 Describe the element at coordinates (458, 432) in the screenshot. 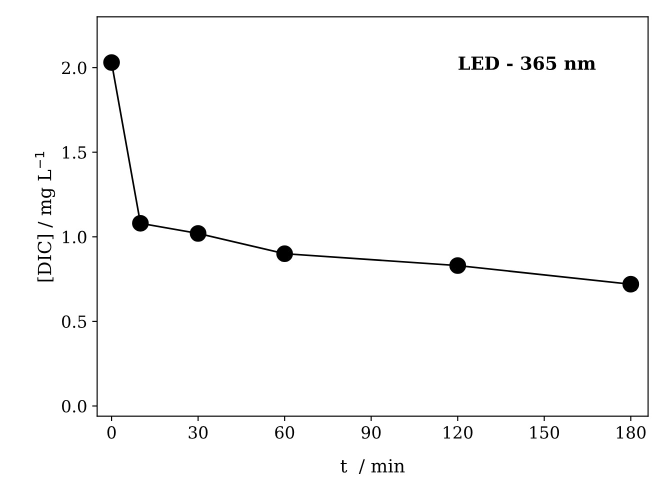

I see `x-tick-label: 120` at that location.